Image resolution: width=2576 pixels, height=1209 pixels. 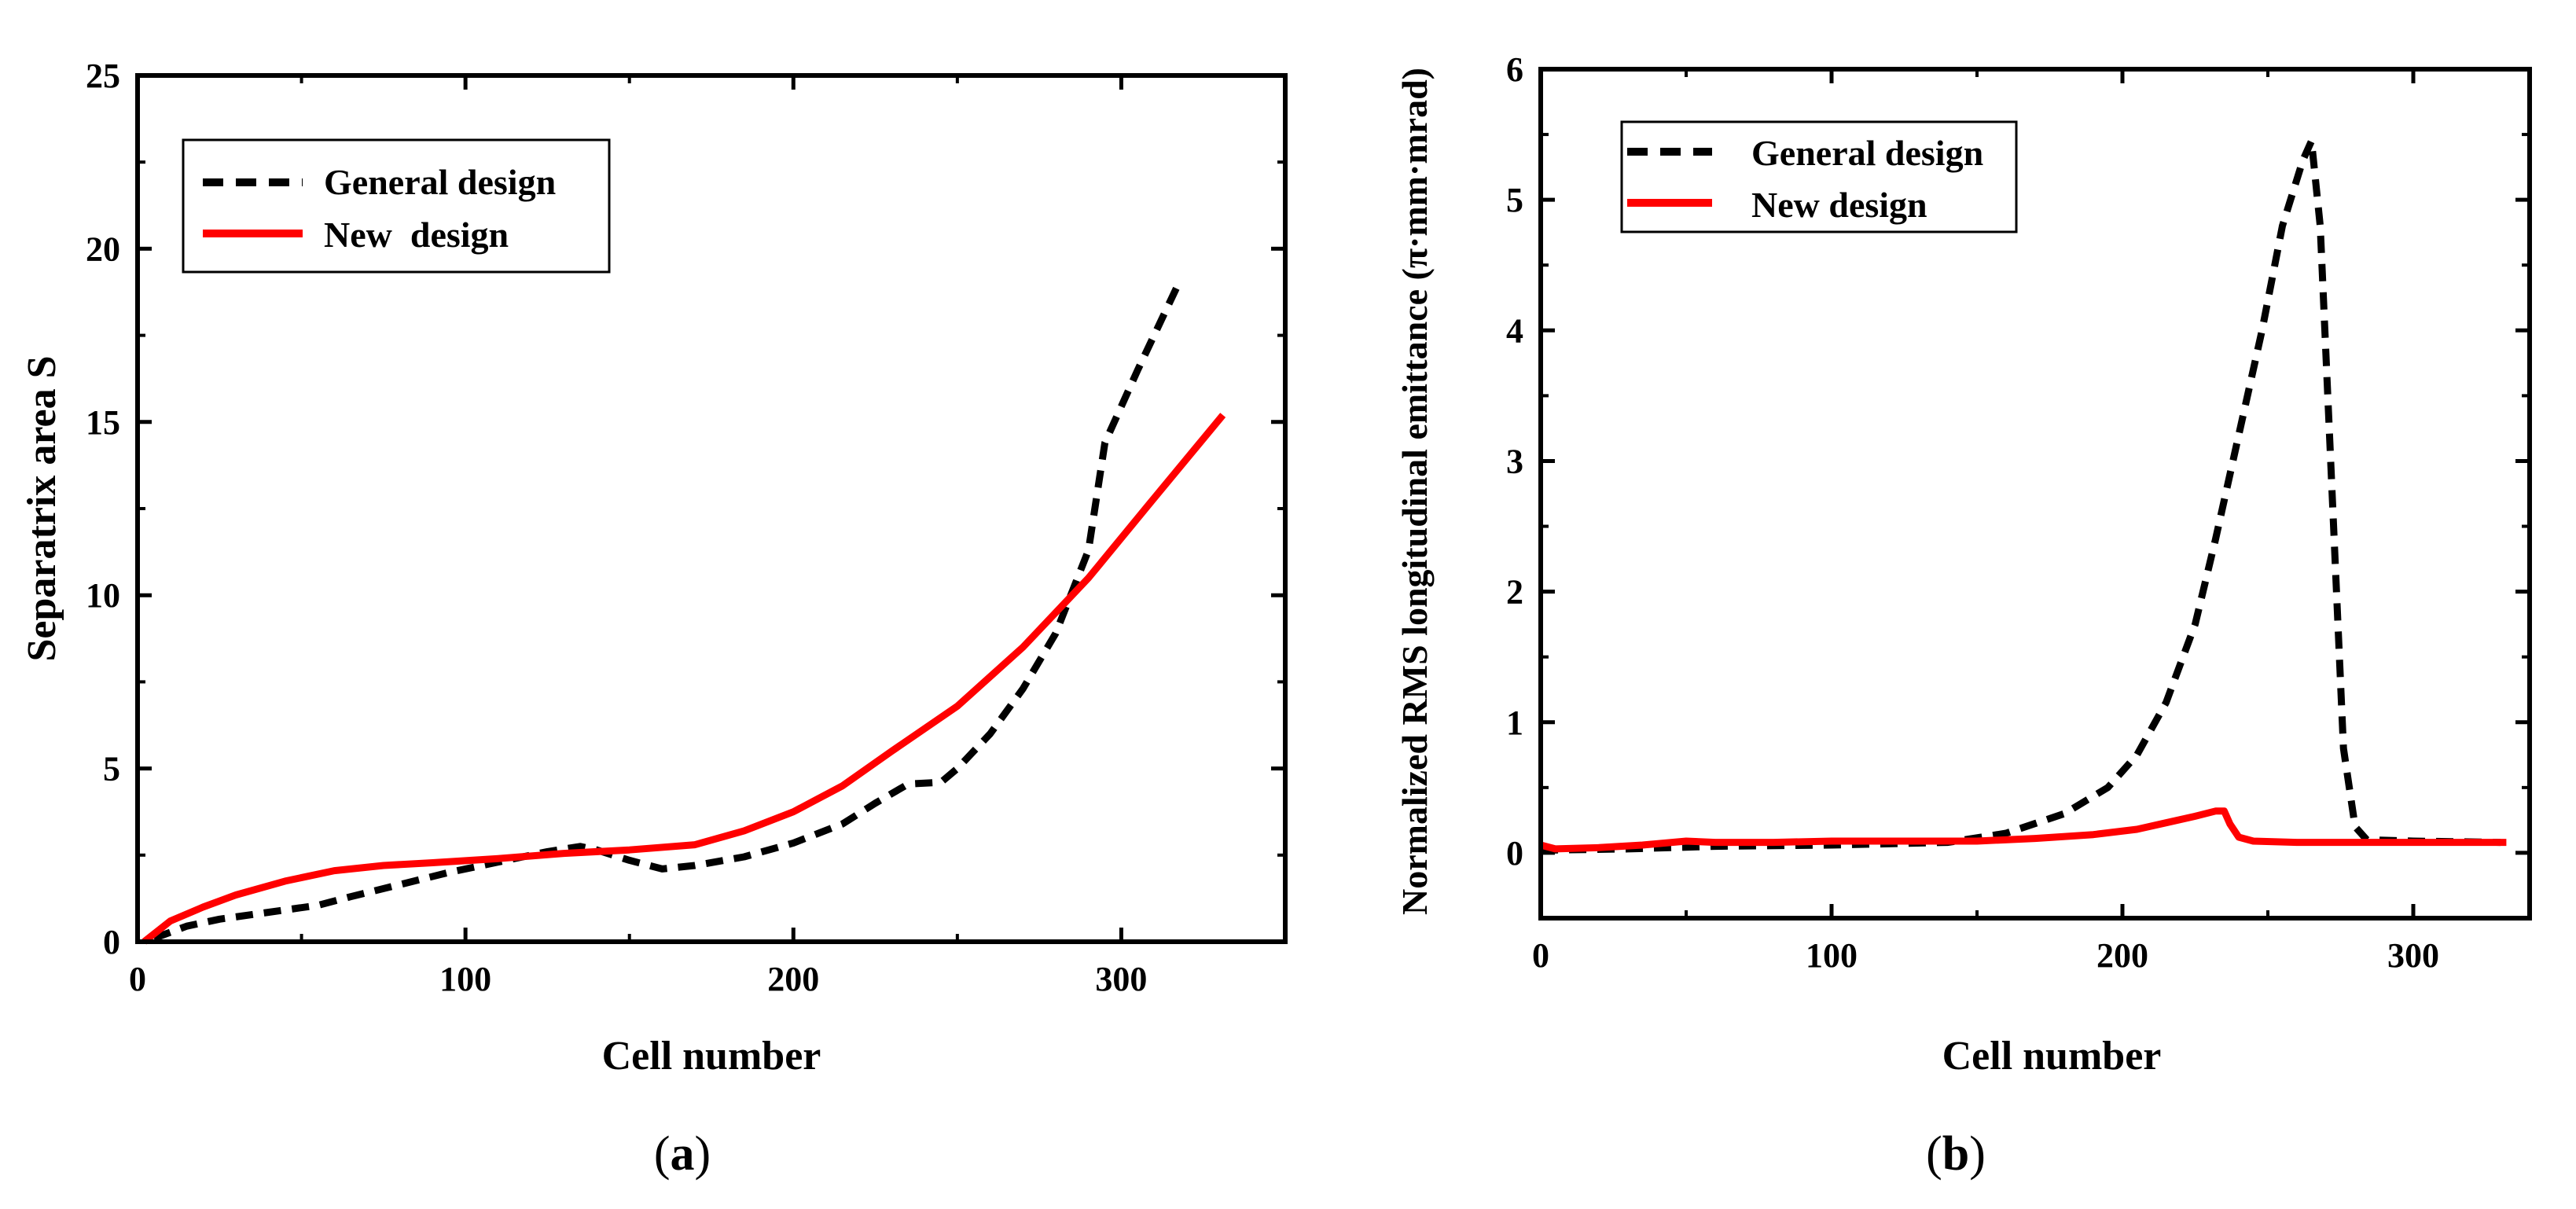 What do you see at coordinates (1514, 723) in the screenshot?
I see `chart-b-ytick-label: 1` at bounding box center [1514, 723].